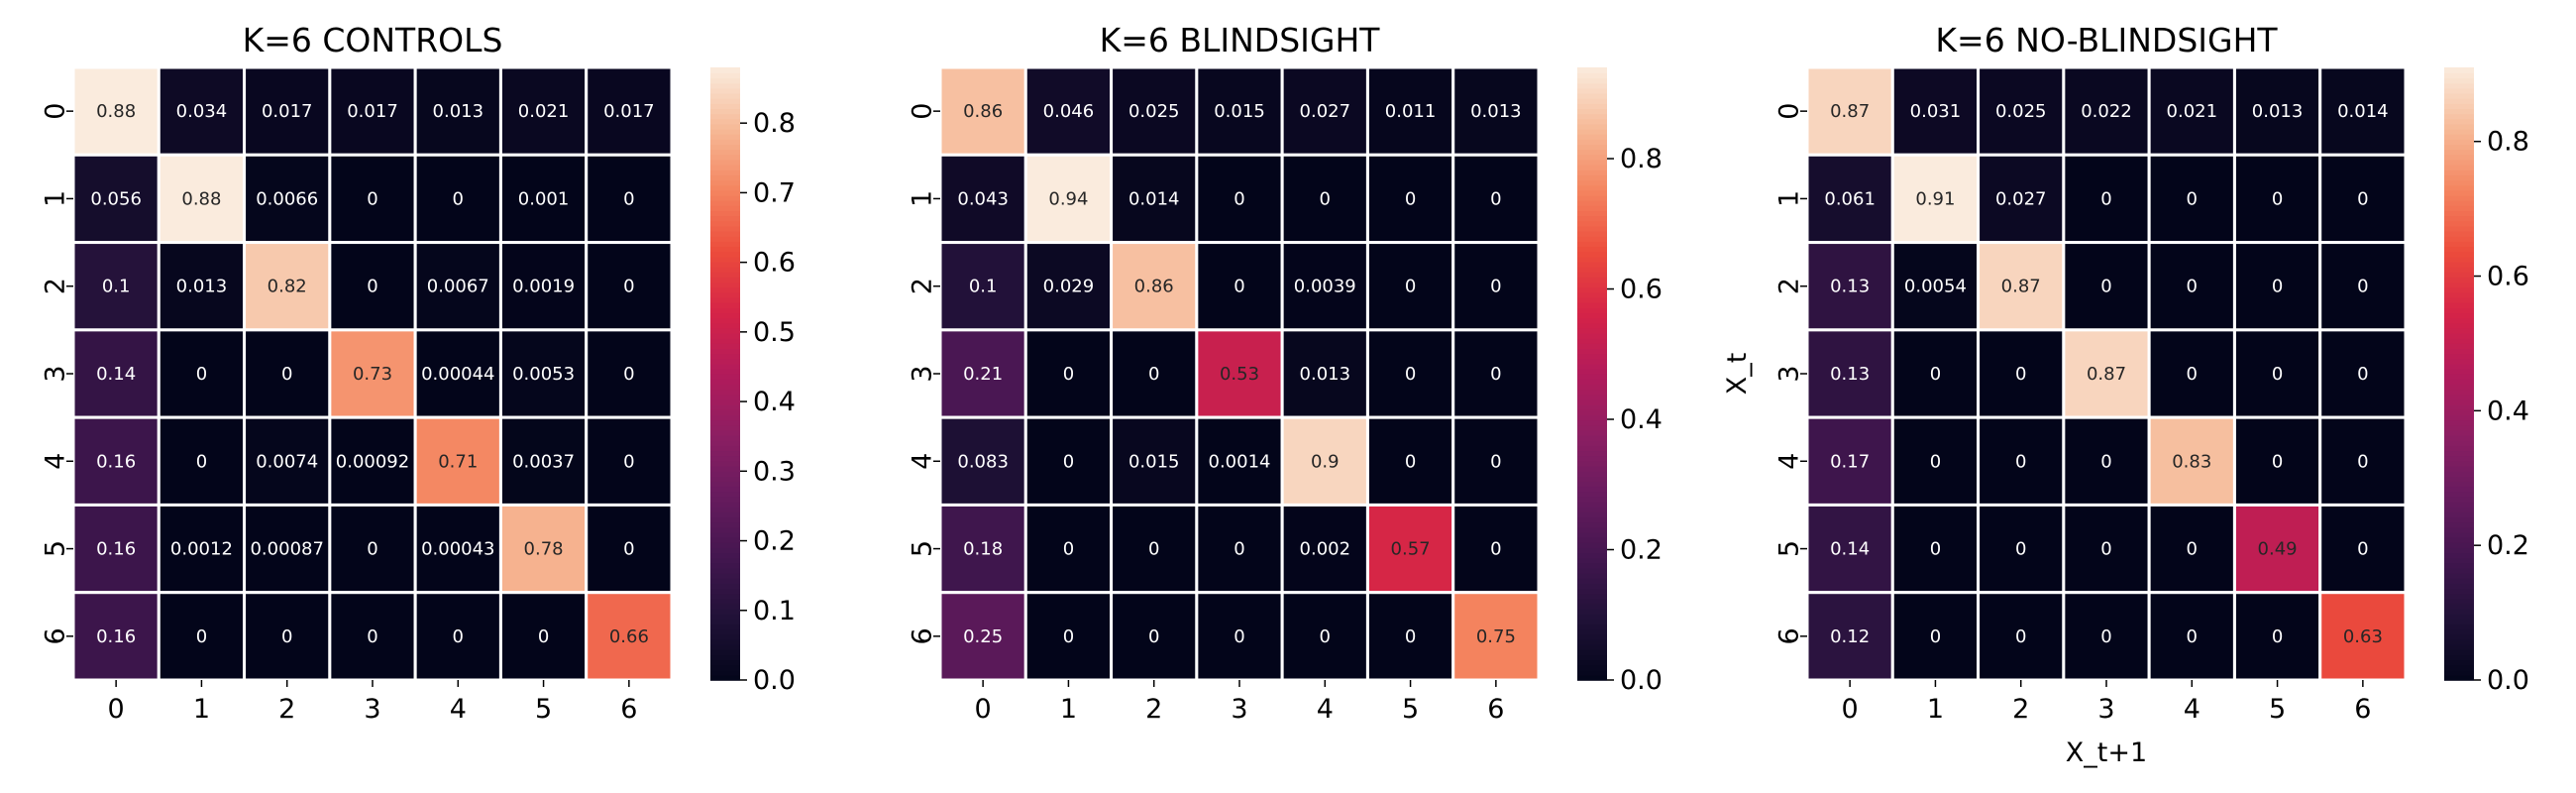 The height and width of the screenshot is (793, 2576). Describe the element at coordinates (923, 286) in the screenshot. I see `y-tick-label: 2` at that location.